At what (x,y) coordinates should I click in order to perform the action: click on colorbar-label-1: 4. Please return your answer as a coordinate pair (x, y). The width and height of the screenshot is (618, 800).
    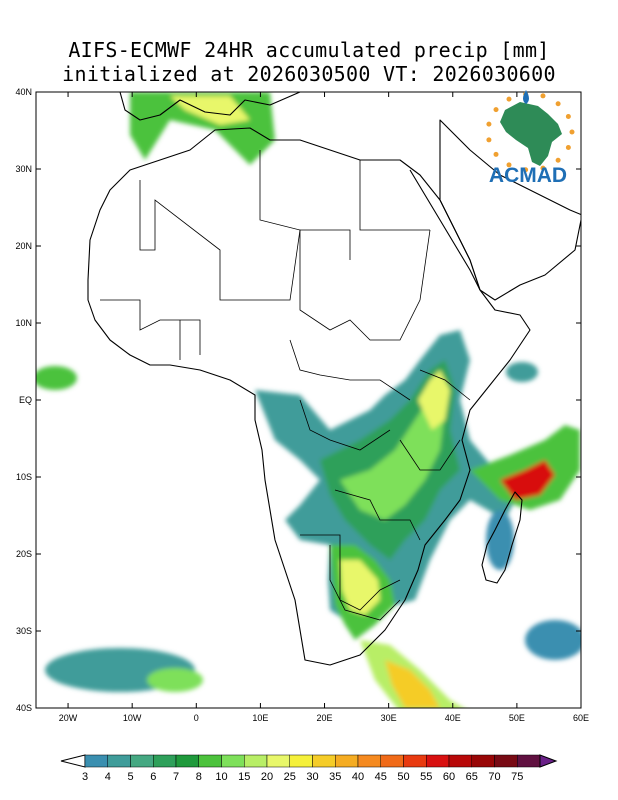
    Looking at the image, I should click on (108, 777).